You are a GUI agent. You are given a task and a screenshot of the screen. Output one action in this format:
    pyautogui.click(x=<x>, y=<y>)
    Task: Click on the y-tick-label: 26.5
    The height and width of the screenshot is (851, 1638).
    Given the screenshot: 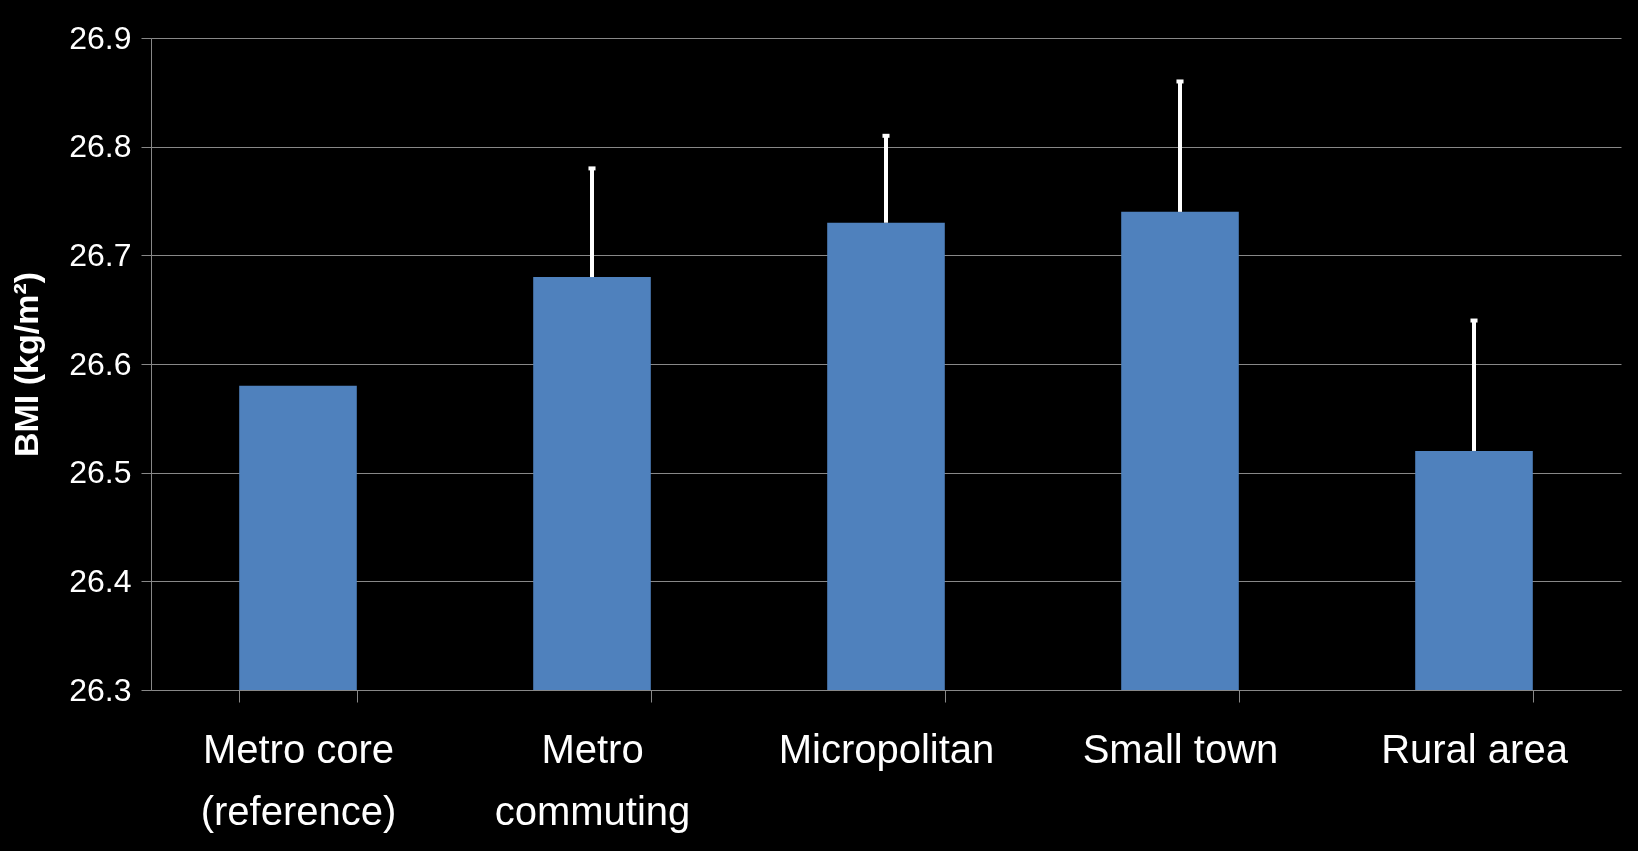 What is the action you would take?
    pyautogui.click(x=100, y=472)
    